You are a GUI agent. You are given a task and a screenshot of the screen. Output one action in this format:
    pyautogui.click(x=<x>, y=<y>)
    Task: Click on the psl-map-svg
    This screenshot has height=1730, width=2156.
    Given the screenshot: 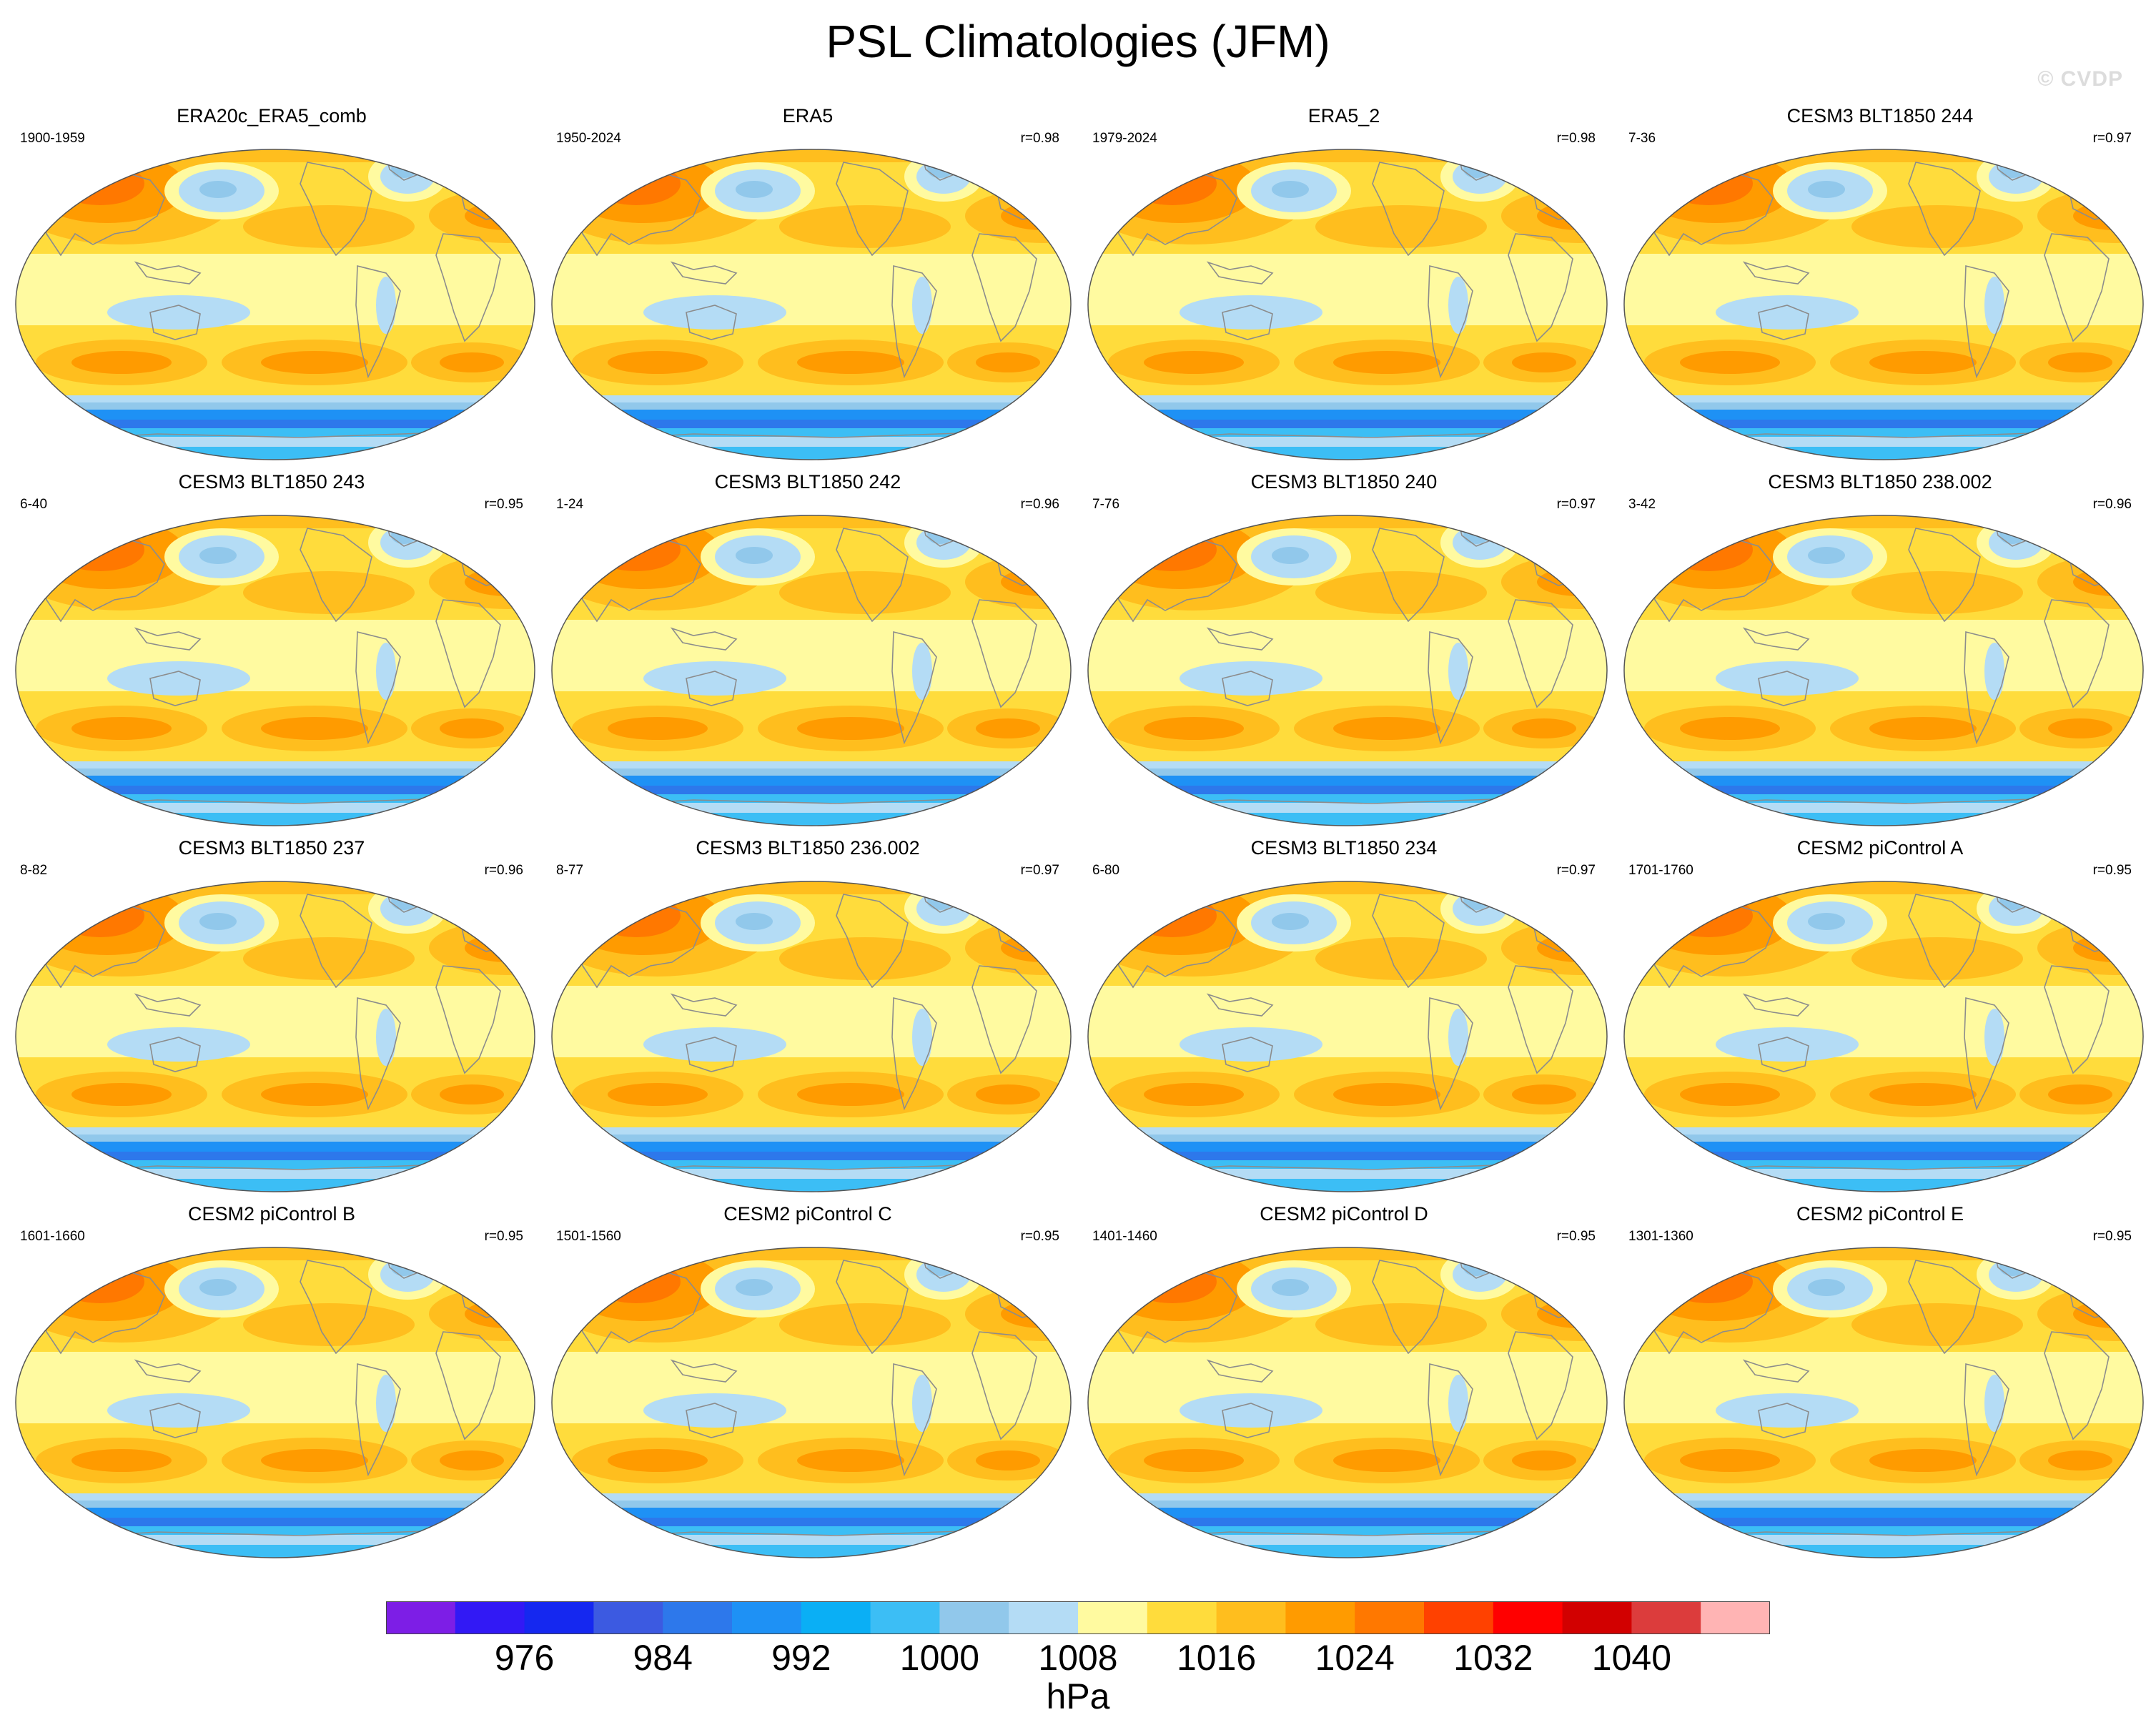 What is the action you would take?
    pyautogui.click(x=1883, y=1402)
    